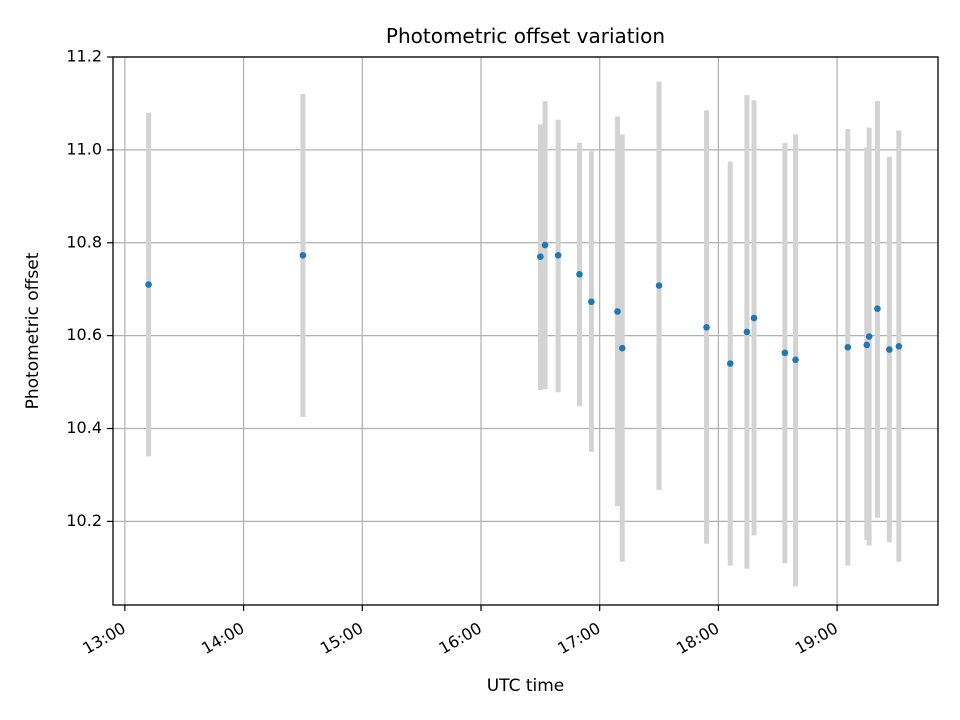  I want to click on y-tick-label: 10.4, so click(84, 427).